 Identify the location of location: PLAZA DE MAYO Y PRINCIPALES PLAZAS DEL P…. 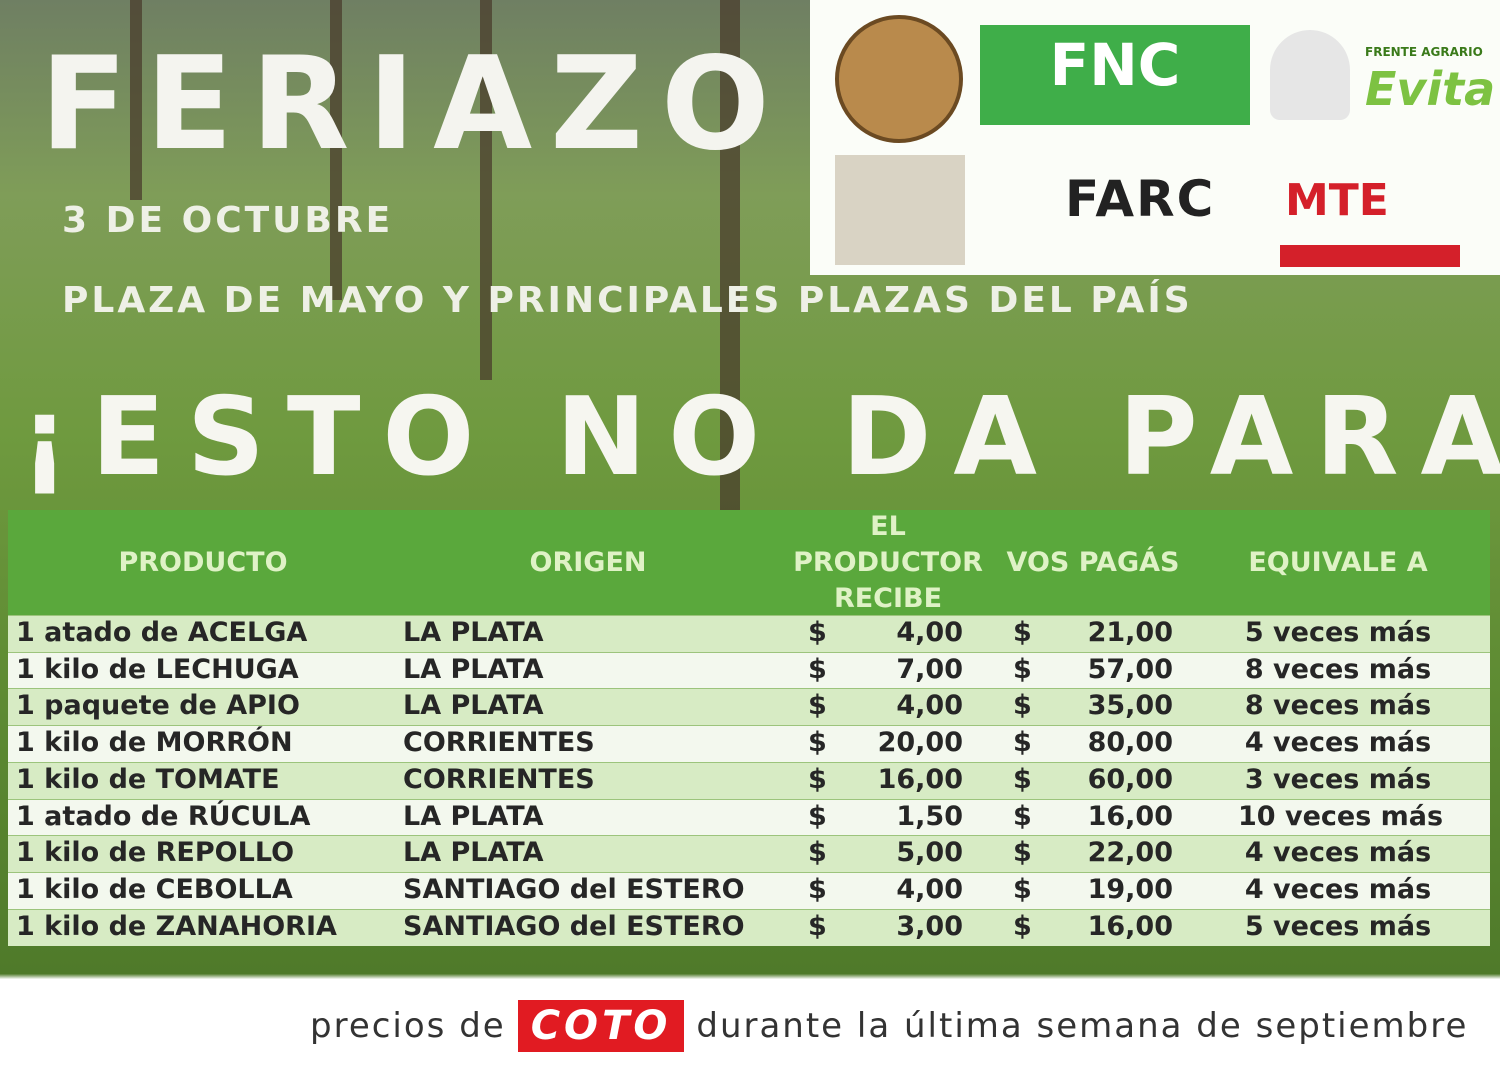
(627, 300).